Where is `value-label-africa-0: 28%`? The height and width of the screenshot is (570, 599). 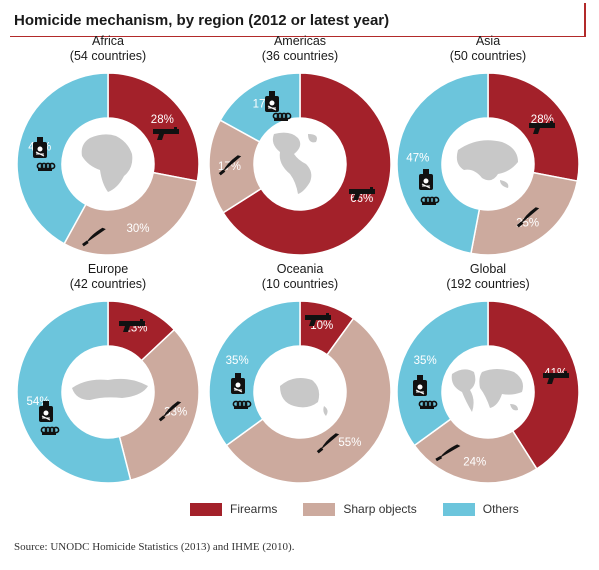 value-label-africa-0: 28% is located at coordinates (162, 120).